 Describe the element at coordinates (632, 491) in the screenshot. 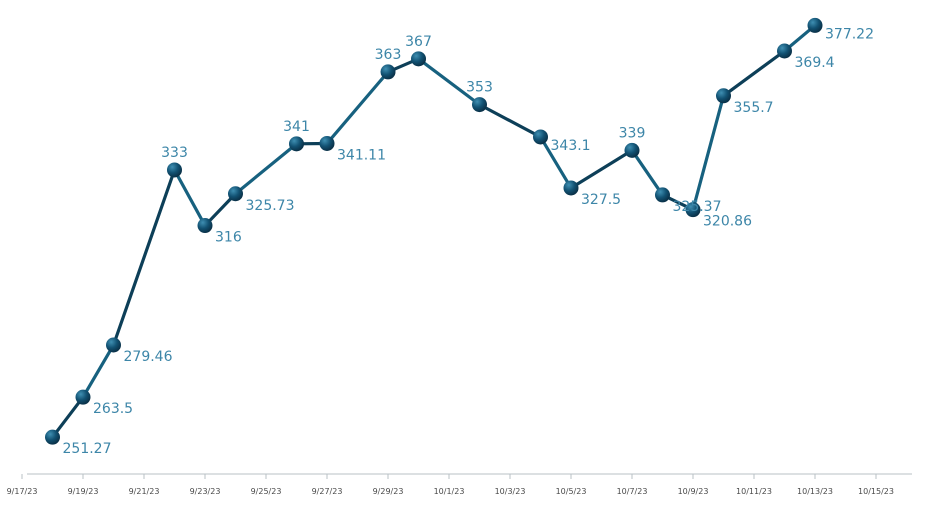

I see `x-tick-label: 10/7/23` at that location.